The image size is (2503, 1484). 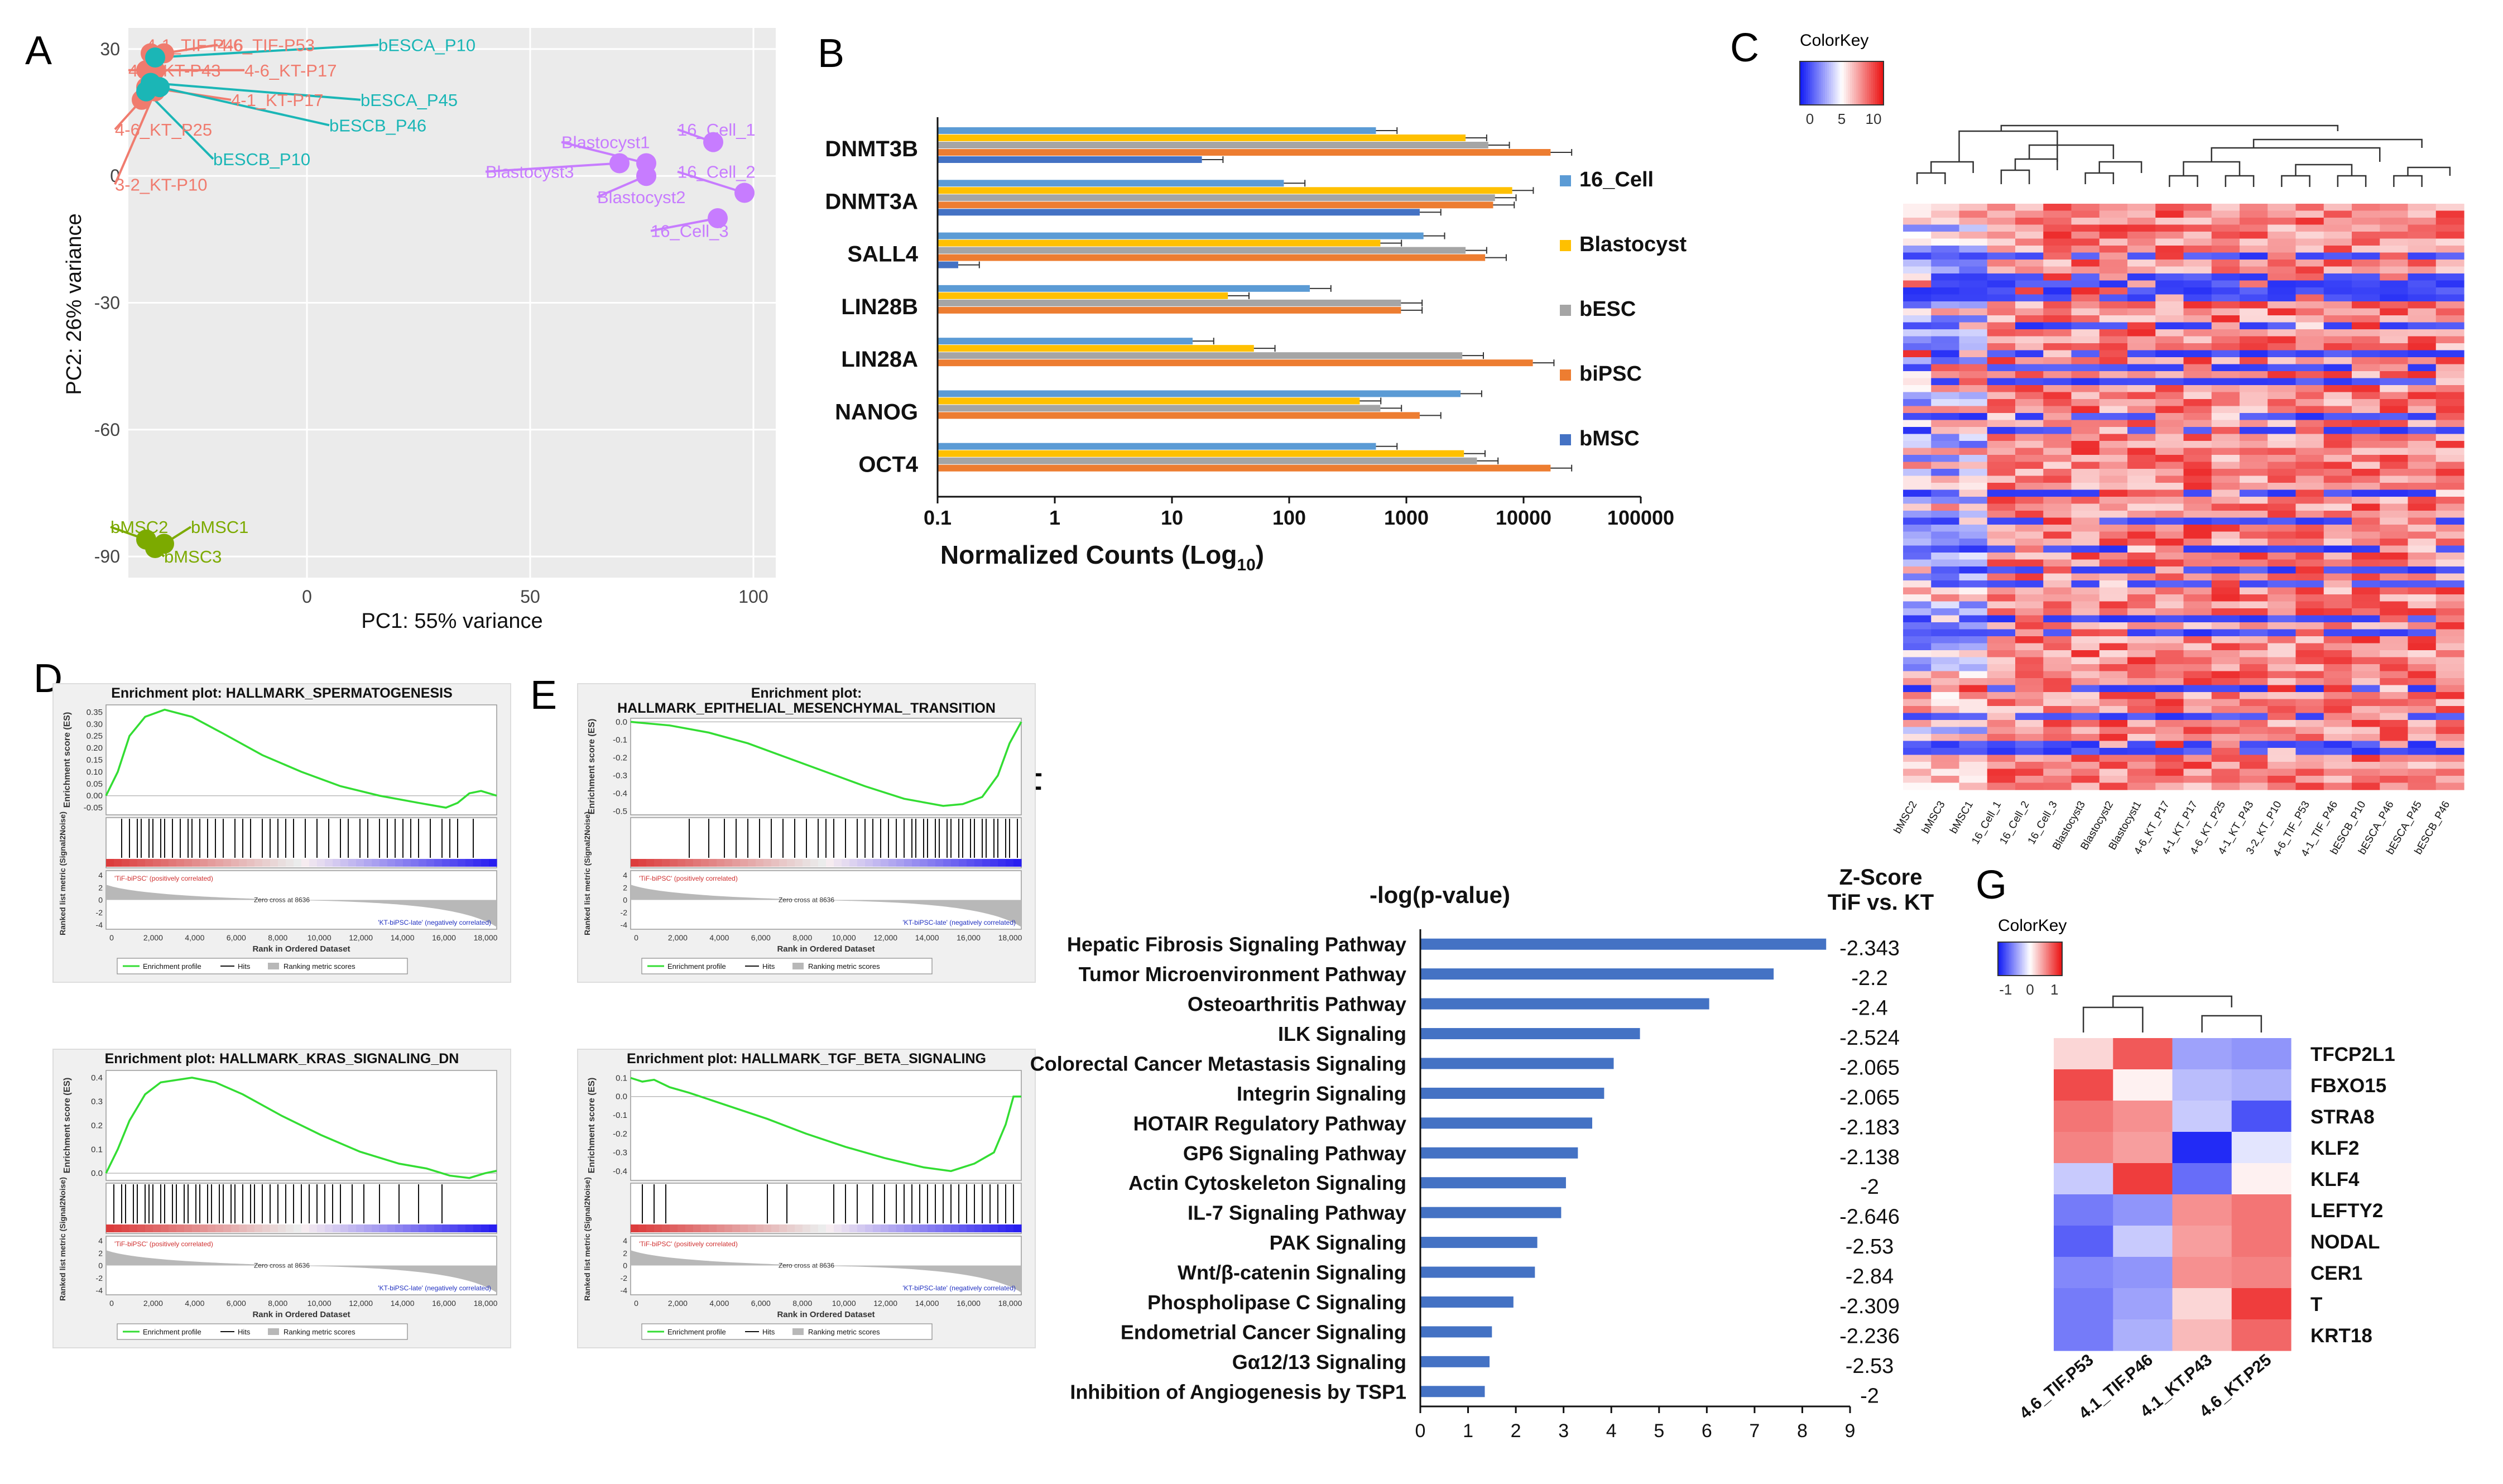 I want to click on pathway-label: Inhibition of Angiogenesis by TSP1, so click(x=1238, y=1392).